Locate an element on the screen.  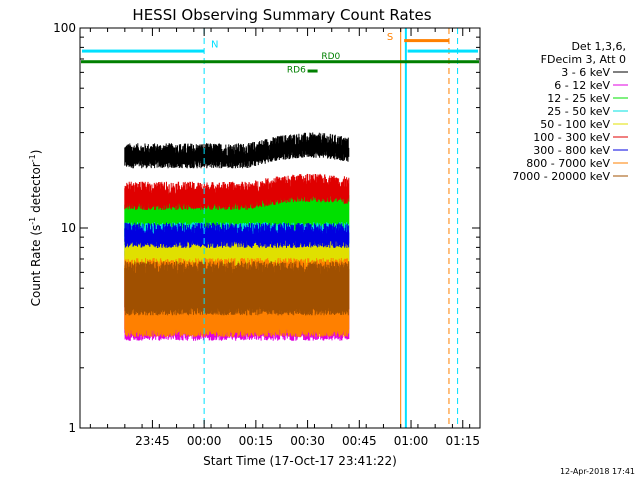
legend-entry-label: 25 - 50 keV is located at coordinates (578, 111).